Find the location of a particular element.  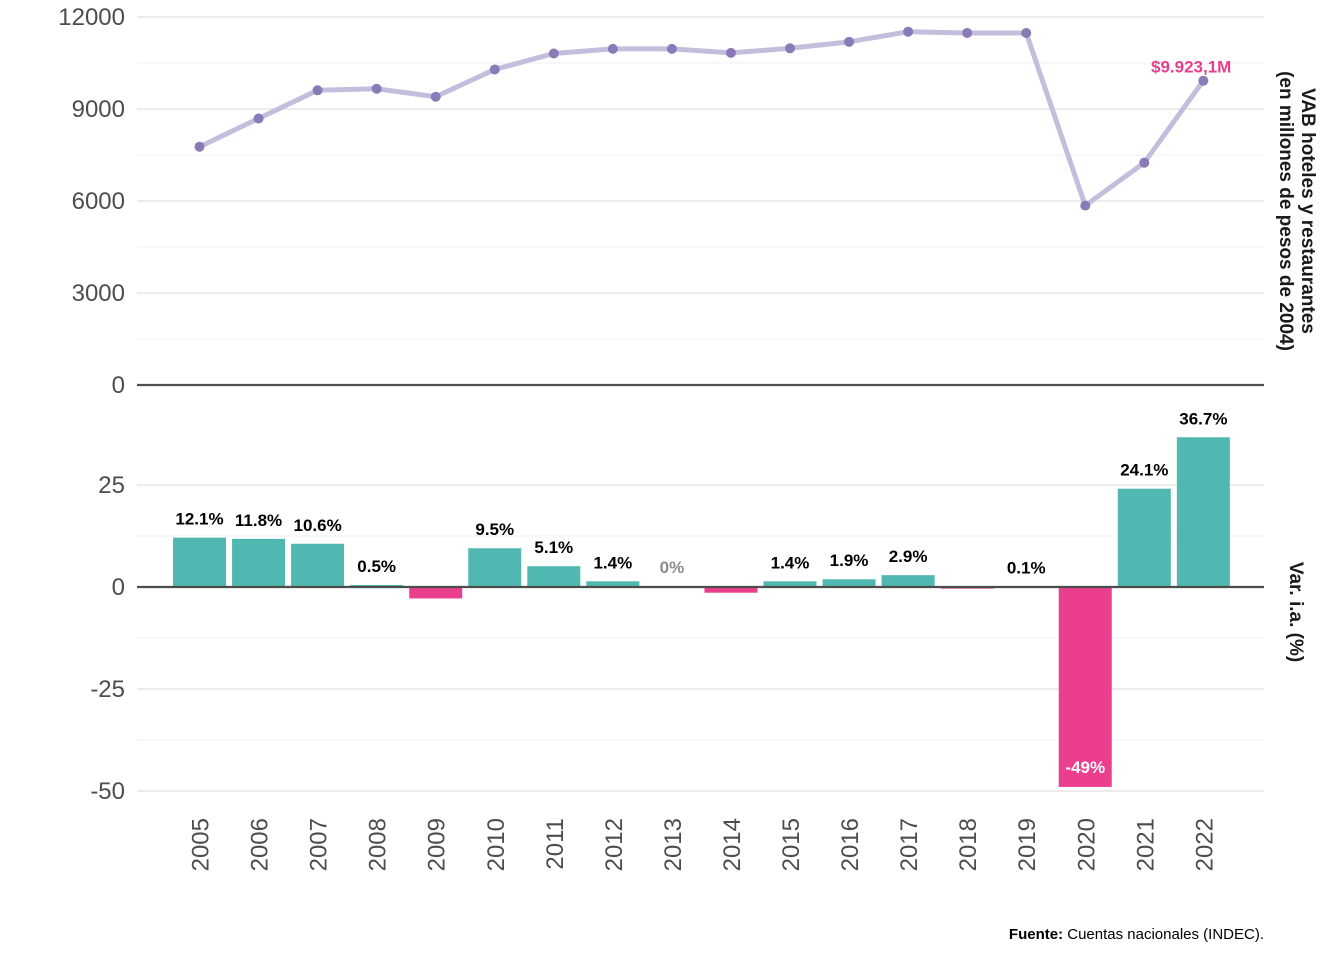

x-tick-label-2009: 2009 is located at coordinates (437, 844).